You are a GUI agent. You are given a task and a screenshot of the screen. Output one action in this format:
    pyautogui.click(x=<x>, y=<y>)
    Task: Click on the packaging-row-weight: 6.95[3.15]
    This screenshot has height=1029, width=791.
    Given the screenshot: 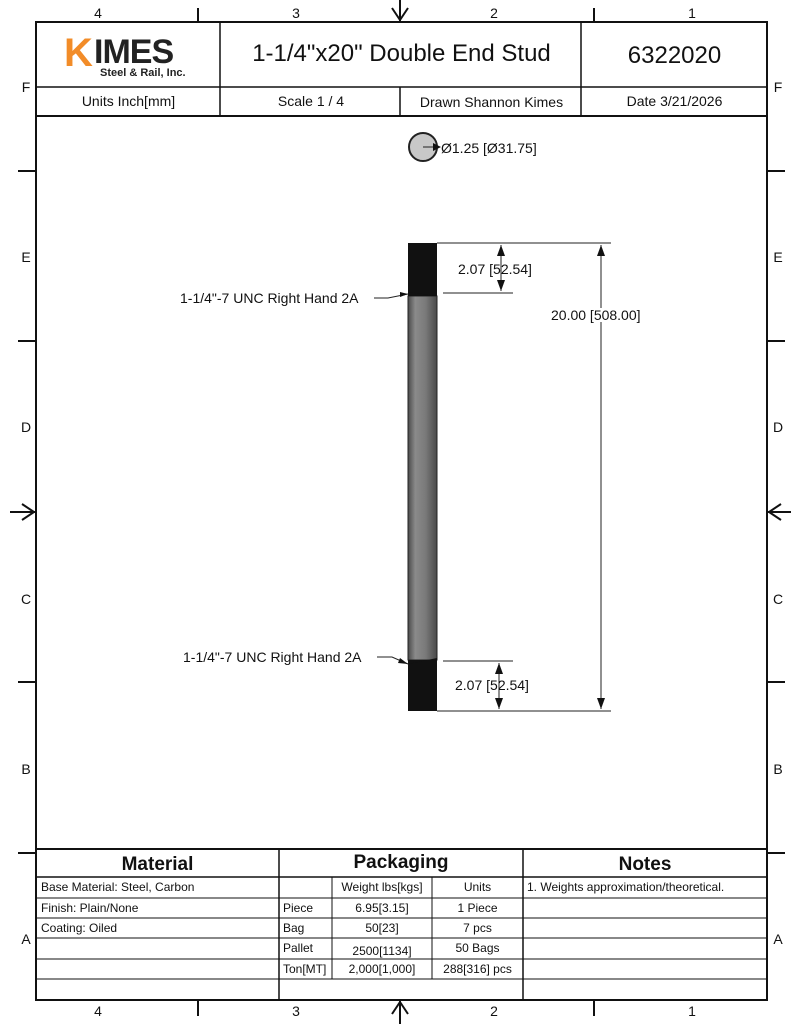 What is the action you would take?
    pyautogui.click(x=382, y=908)
    